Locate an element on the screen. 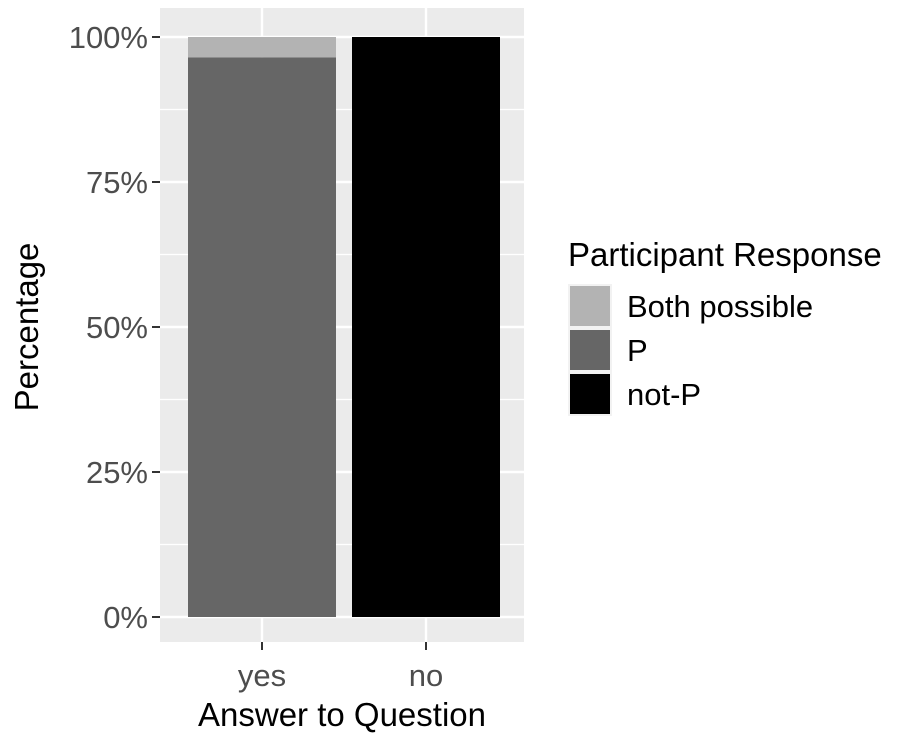 This screenshot has height=733, width=922. bar-no-not-p is located at coordinates (426, 327).